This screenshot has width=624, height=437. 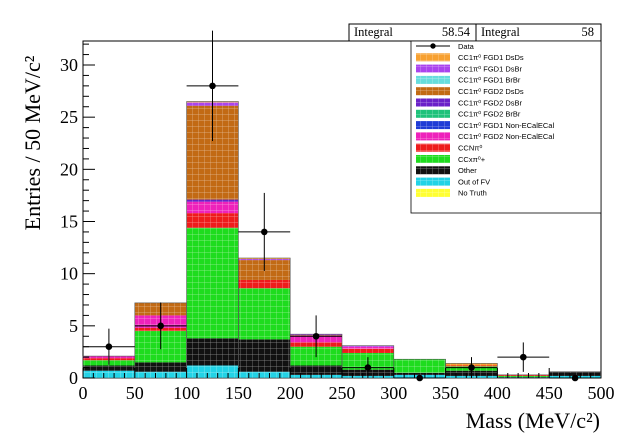 I want to click on legend-label: CCNπ⁰, so click(x=470, y=148).